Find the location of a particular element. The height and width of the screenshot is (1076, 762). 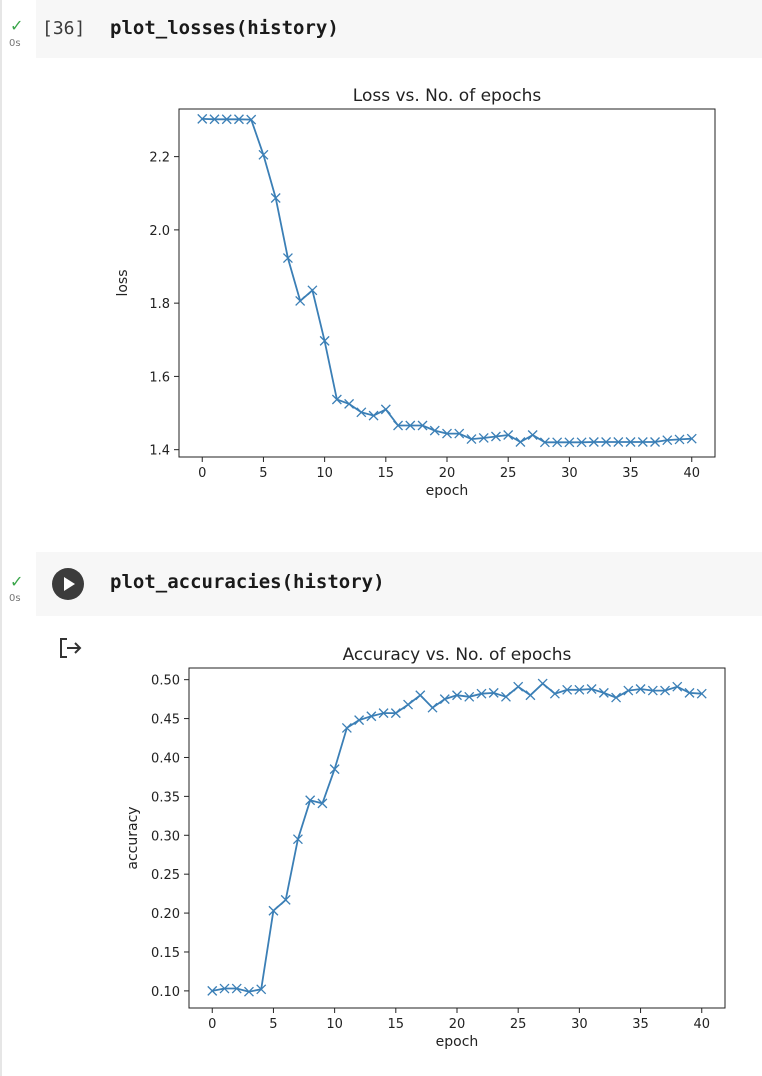

y-tick-label: 0.35 is located at coordinates (165, 797).